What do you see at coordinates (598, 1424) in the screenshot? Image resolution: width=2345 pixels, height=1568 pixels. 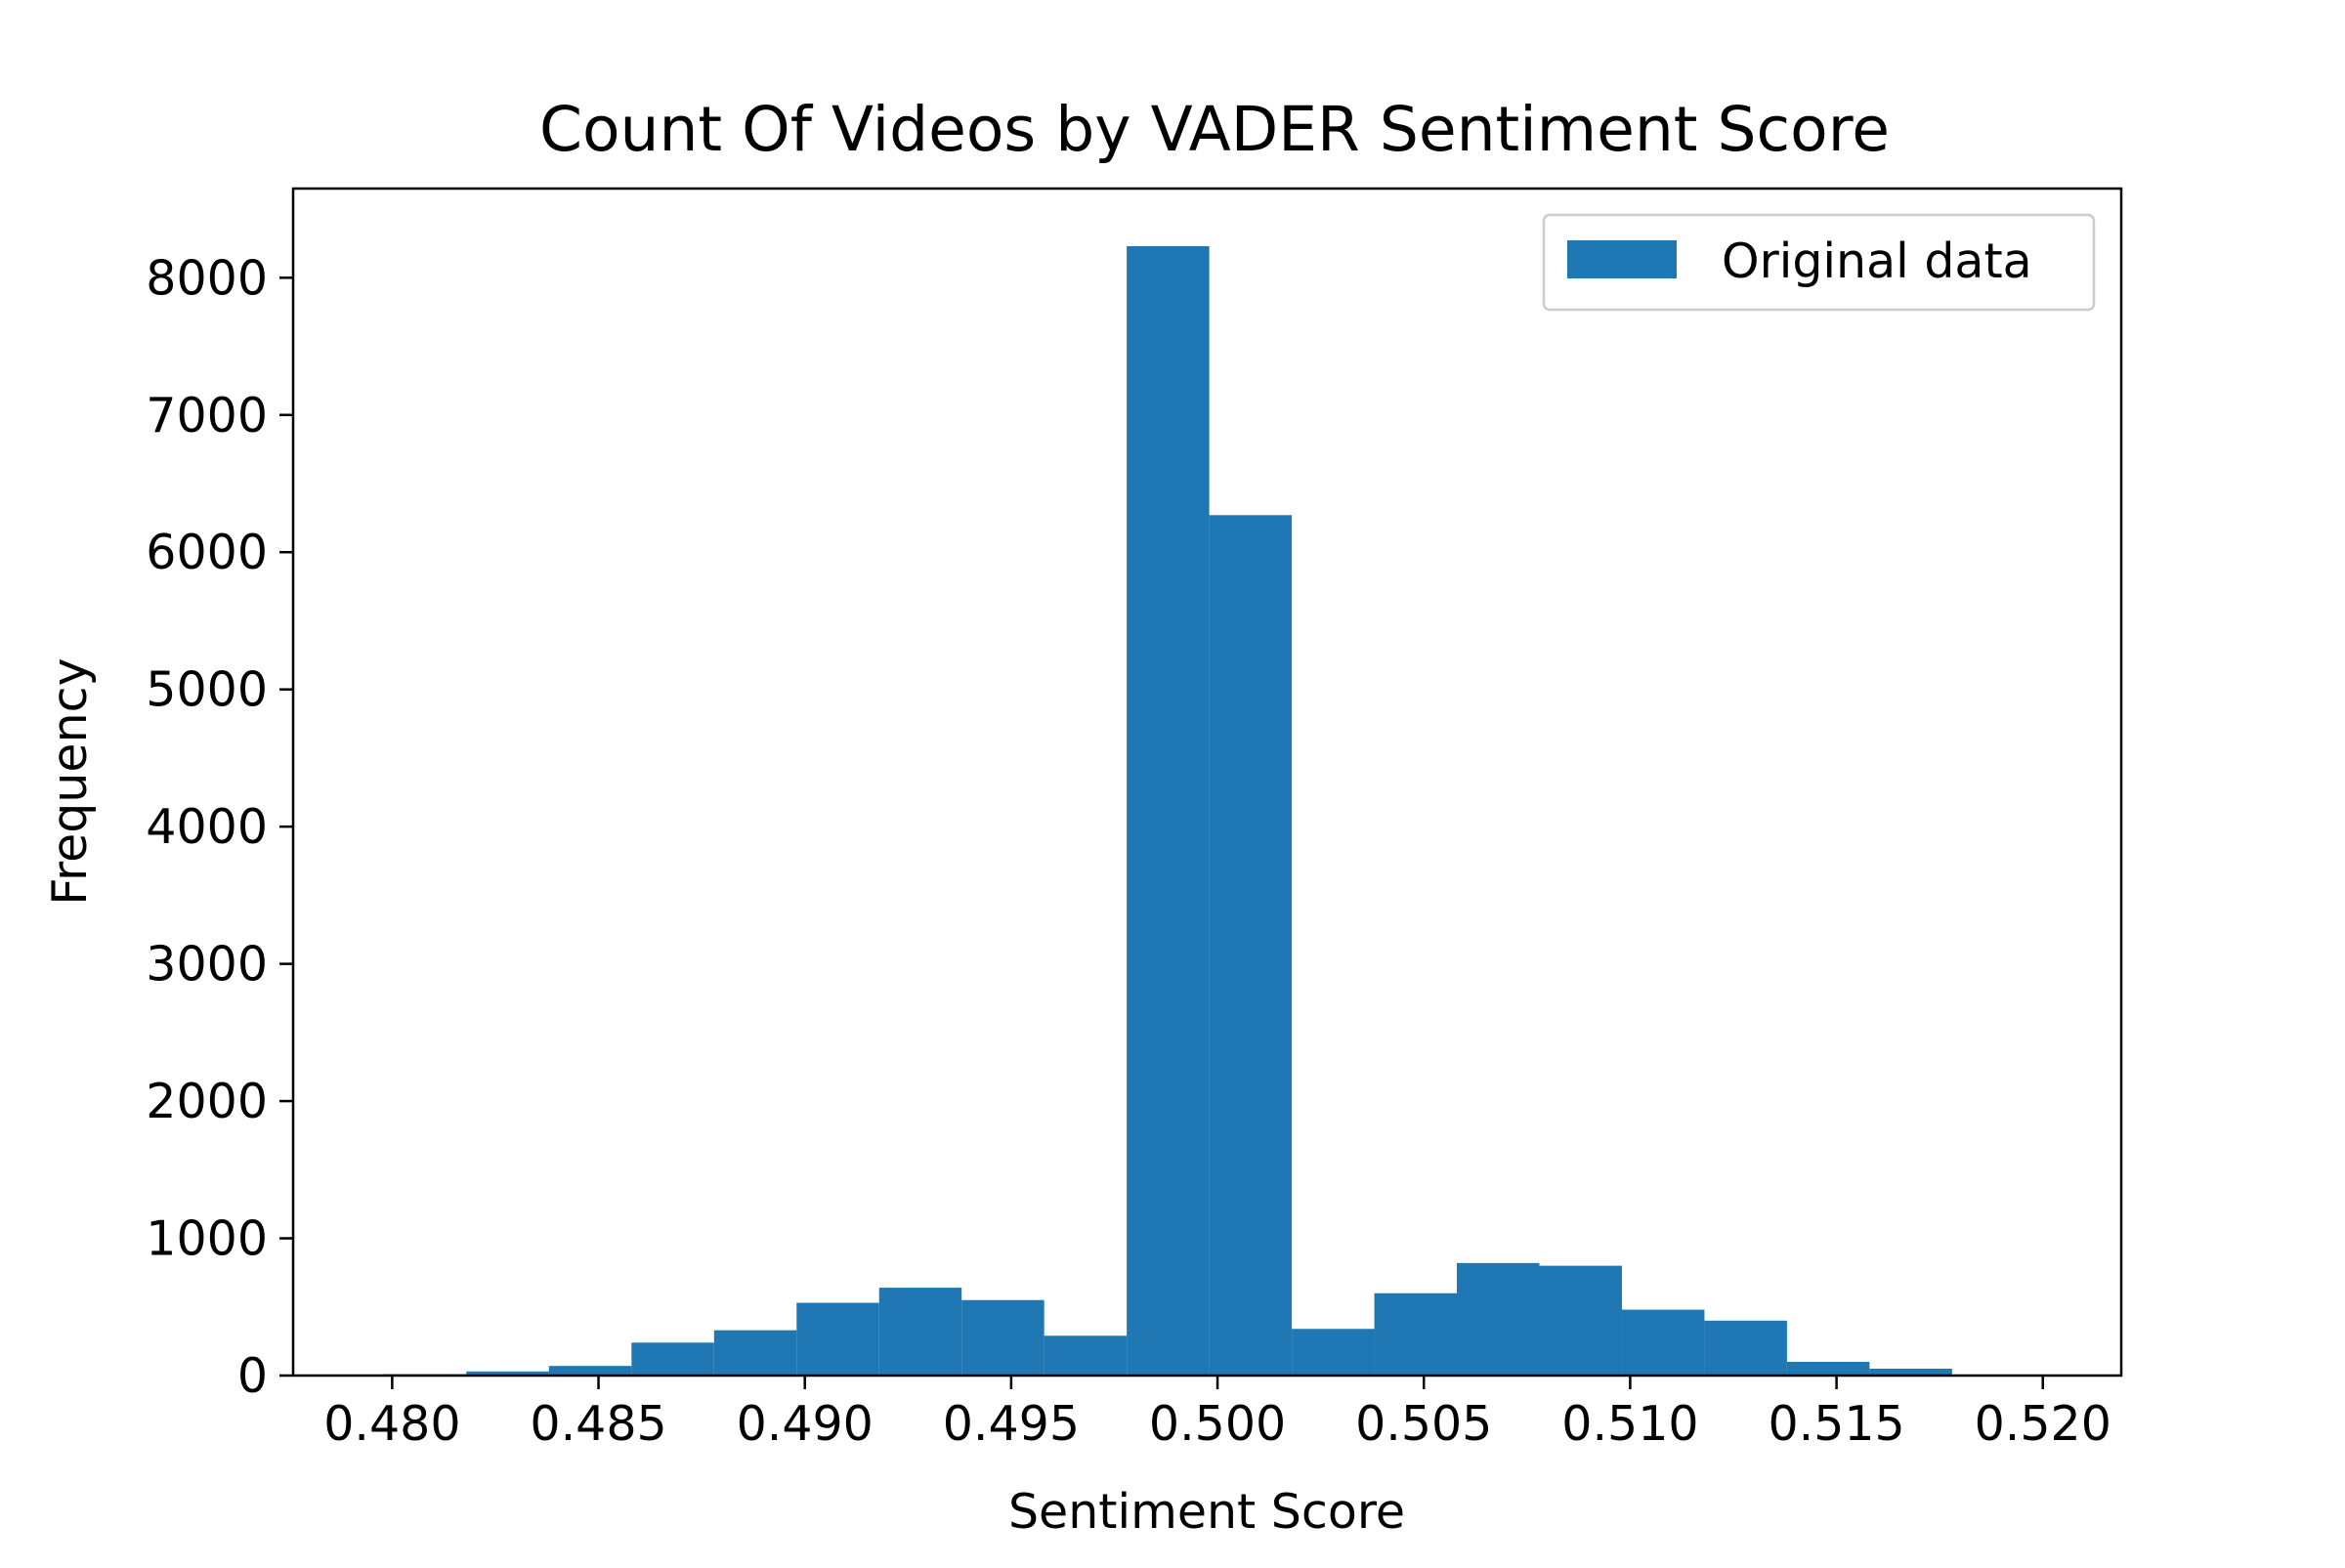 I see `x-tick-label: 0.485` at bounding box center [598, 1424].